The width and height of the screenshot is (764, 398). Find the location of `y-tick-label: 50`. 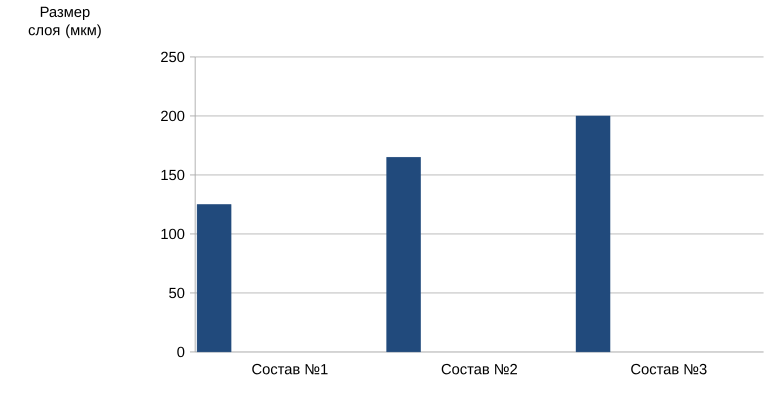

y-tick-label: 50 is located at coordinates (176, 293).